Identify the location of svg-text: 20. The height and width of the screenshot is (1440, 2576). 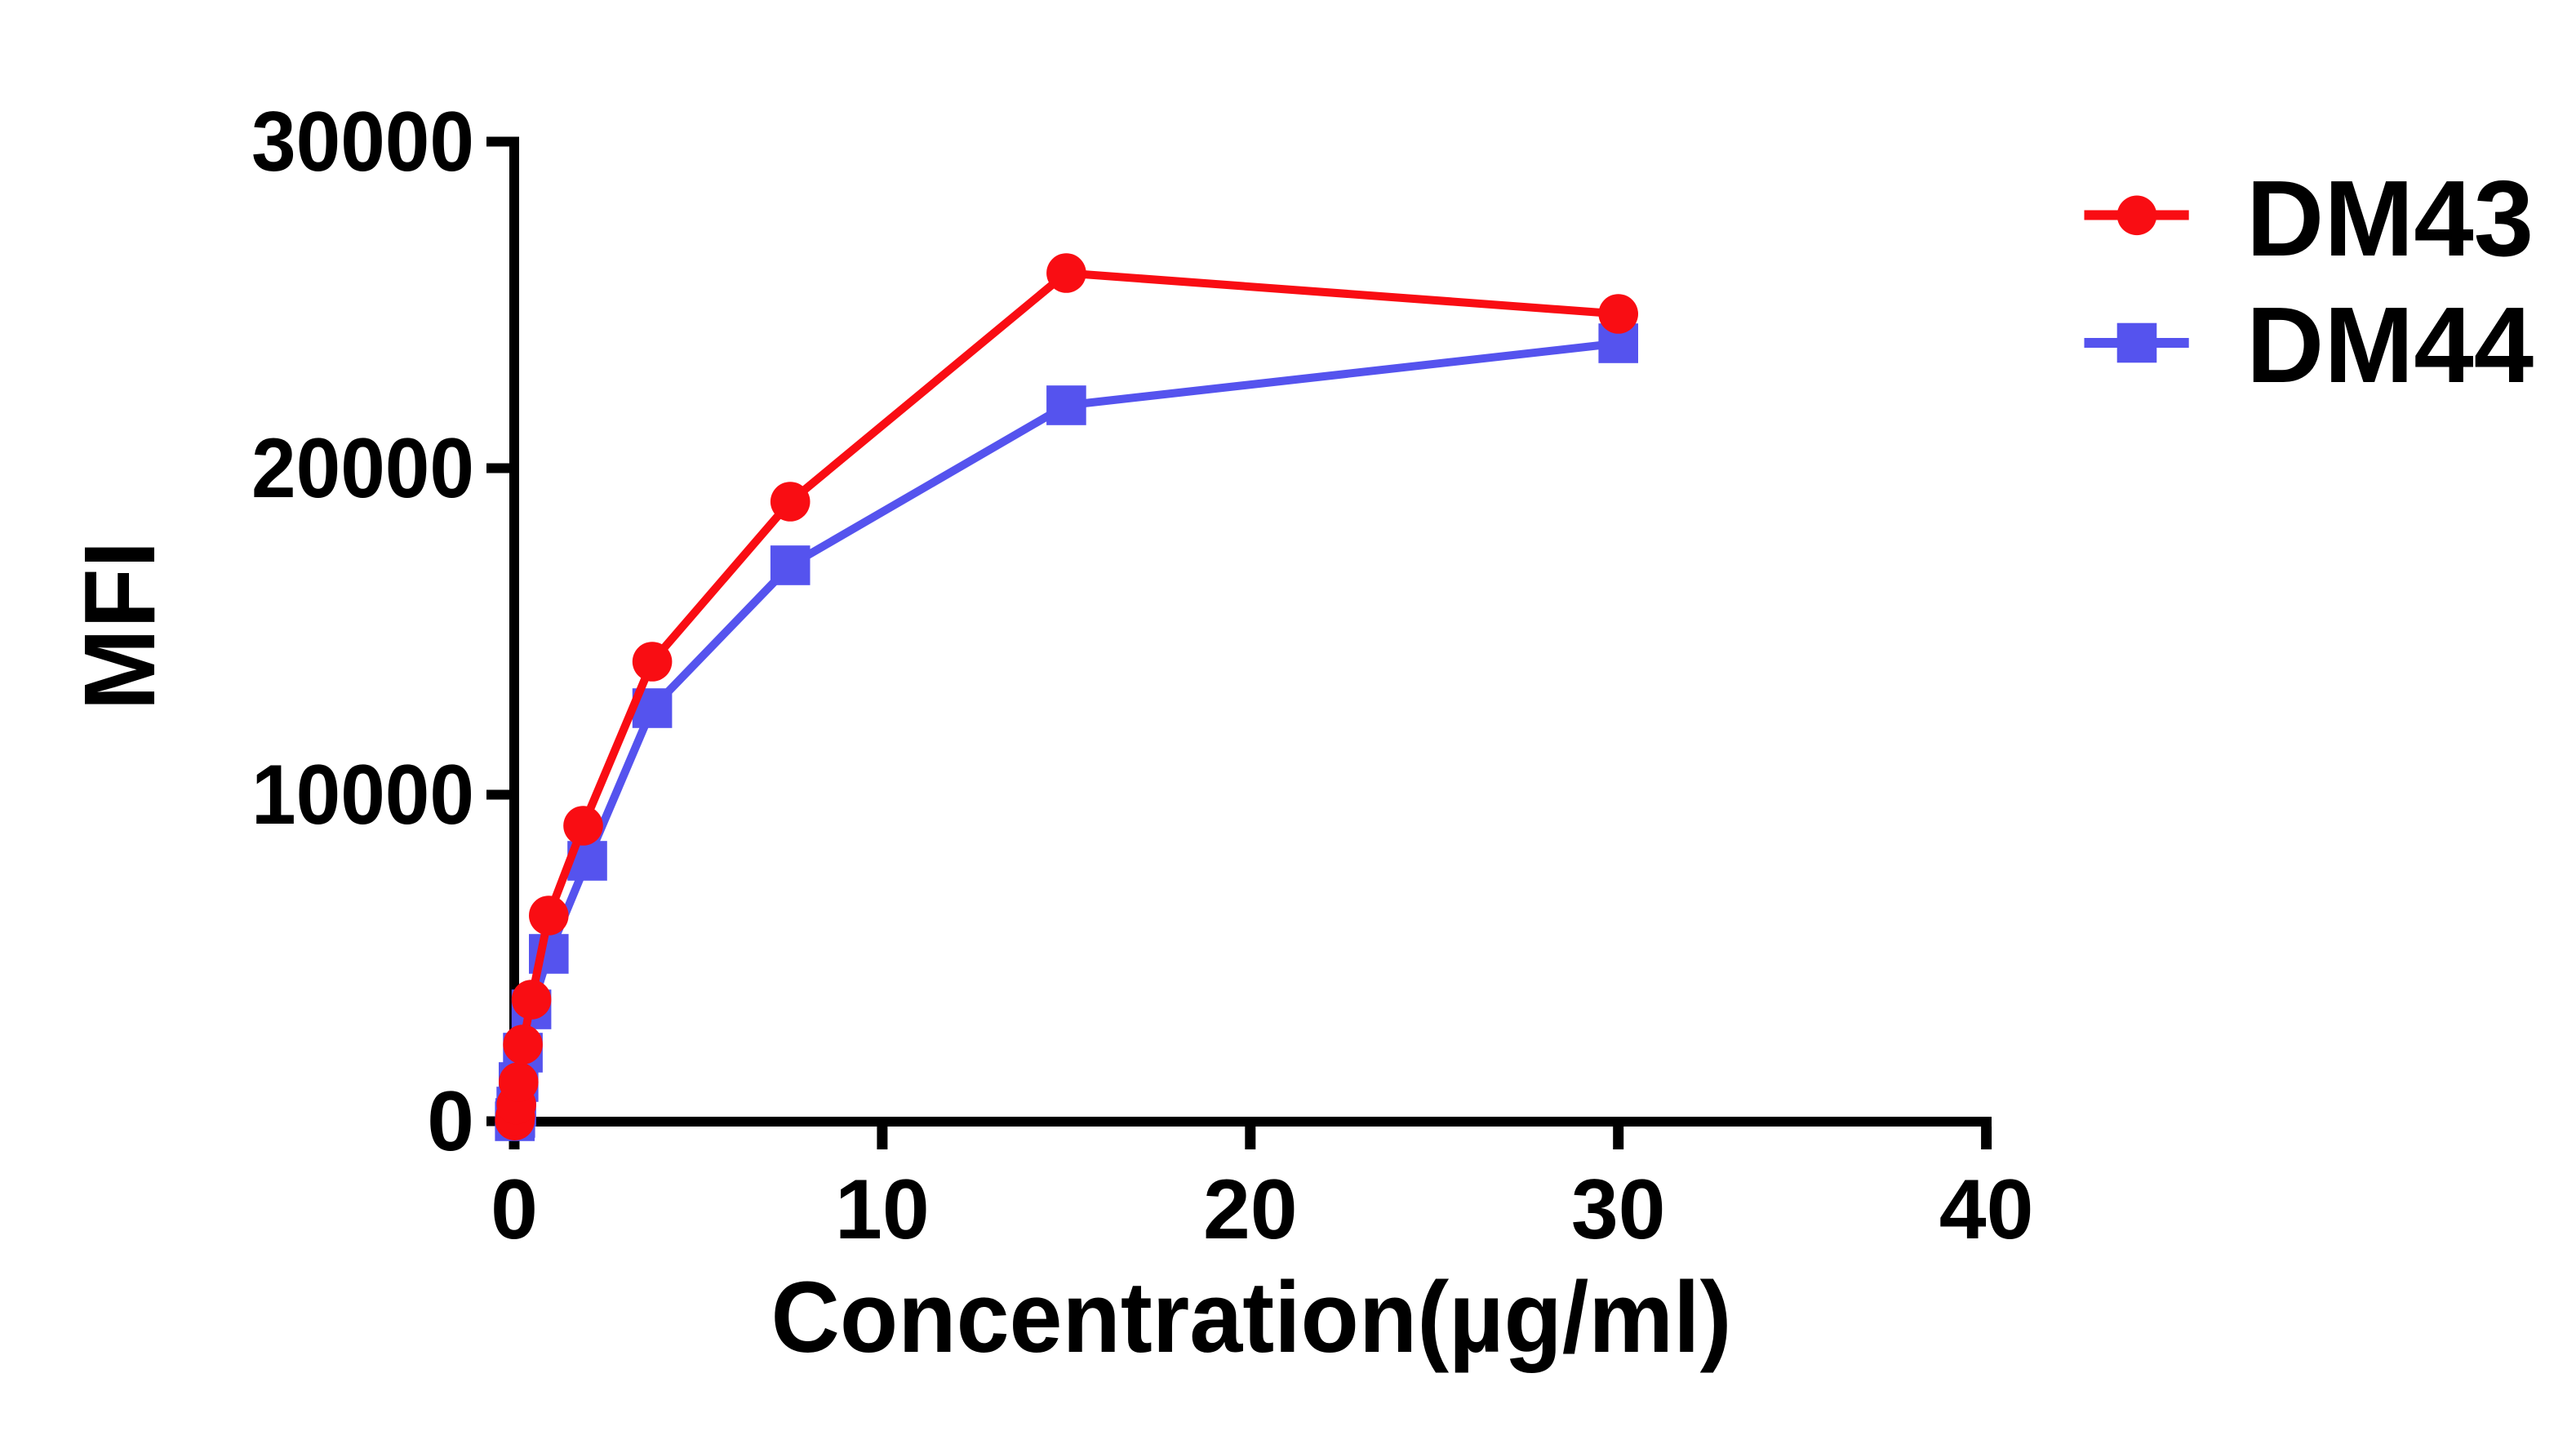
(1250, 1209).